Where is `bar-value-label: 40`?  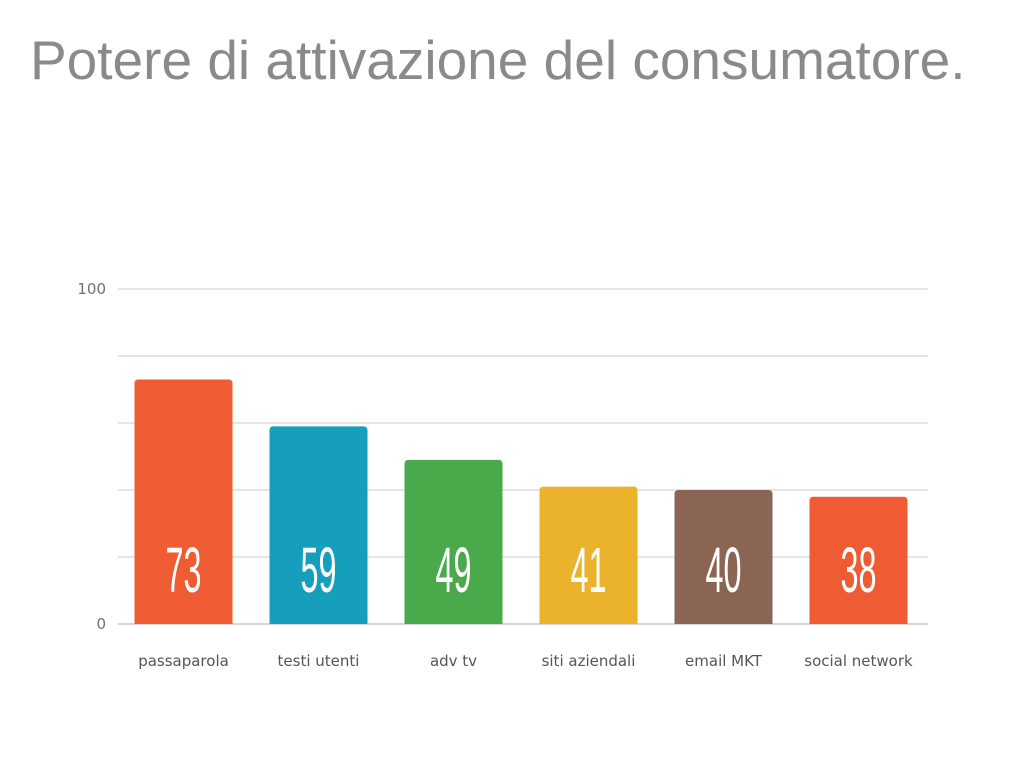
bar-value-label: 40 is located at coordinates (724, 570).